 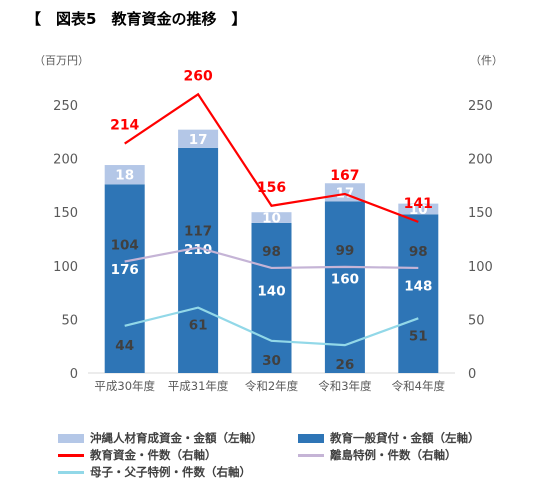 I want to click on legend-swatch-remote-island, so click(x=311, y=455).